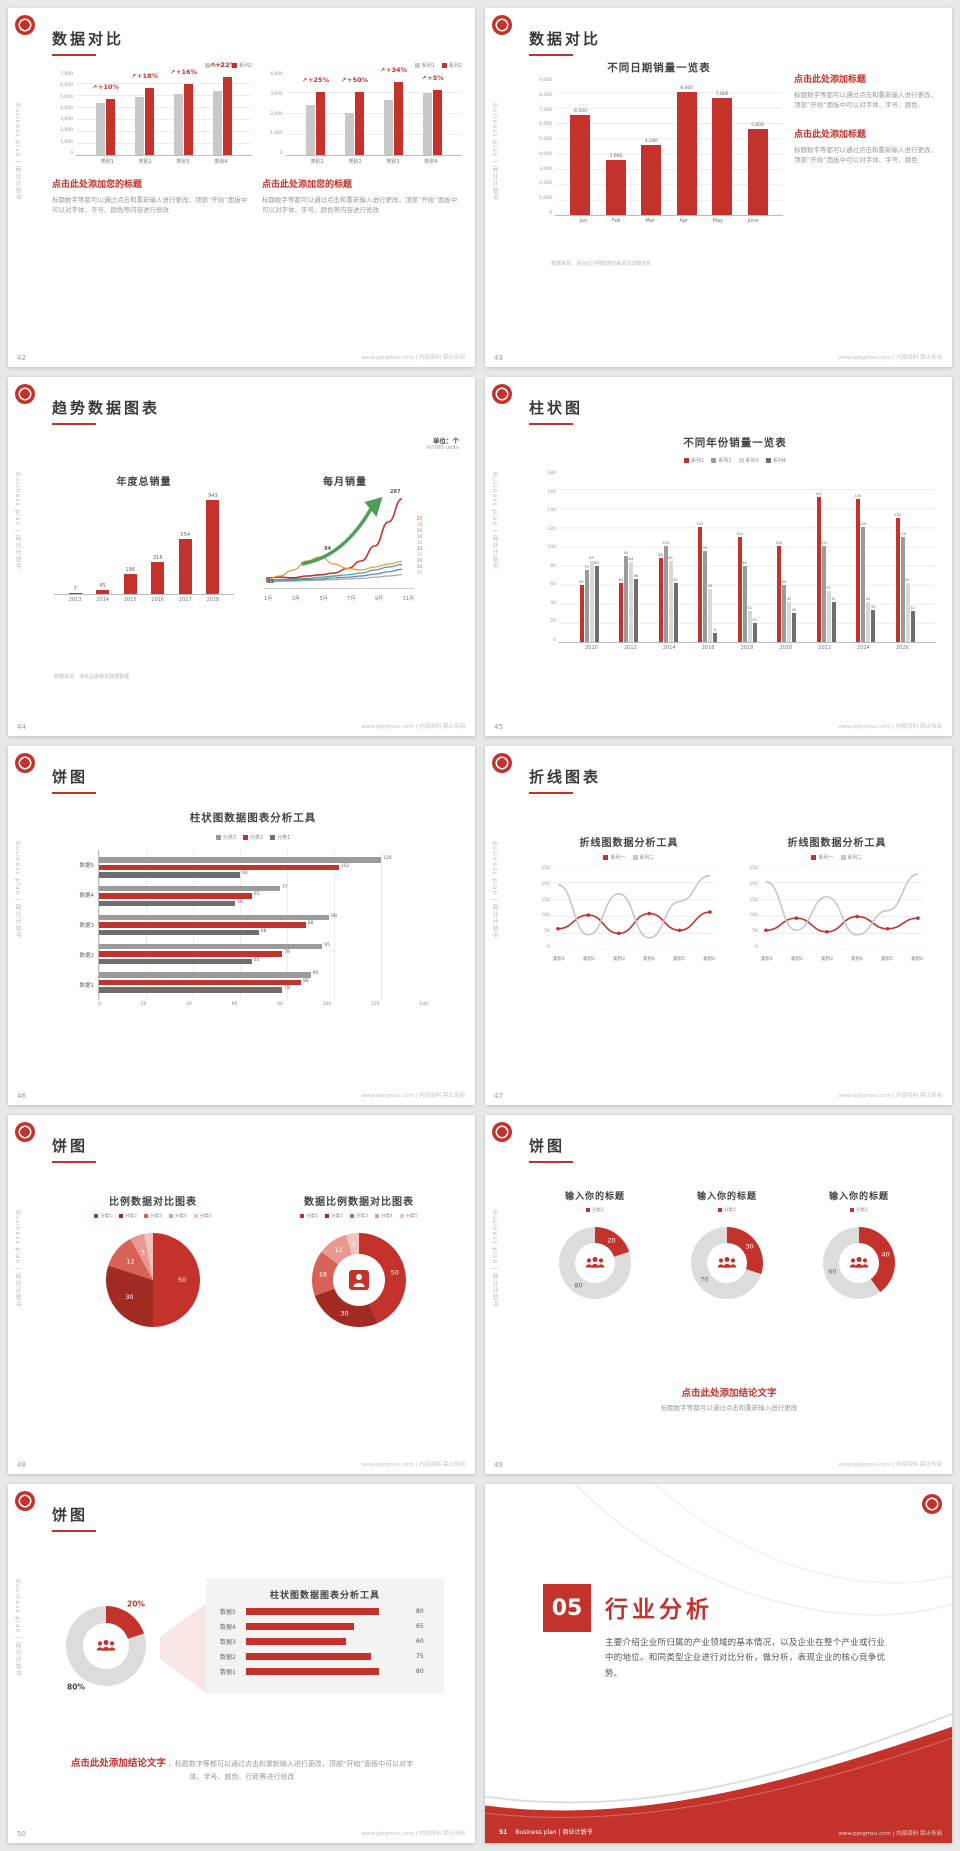  Describe the element at coordinates (144, 482) in the screenshot. I see `chart-title: 年度总销量` at that location.